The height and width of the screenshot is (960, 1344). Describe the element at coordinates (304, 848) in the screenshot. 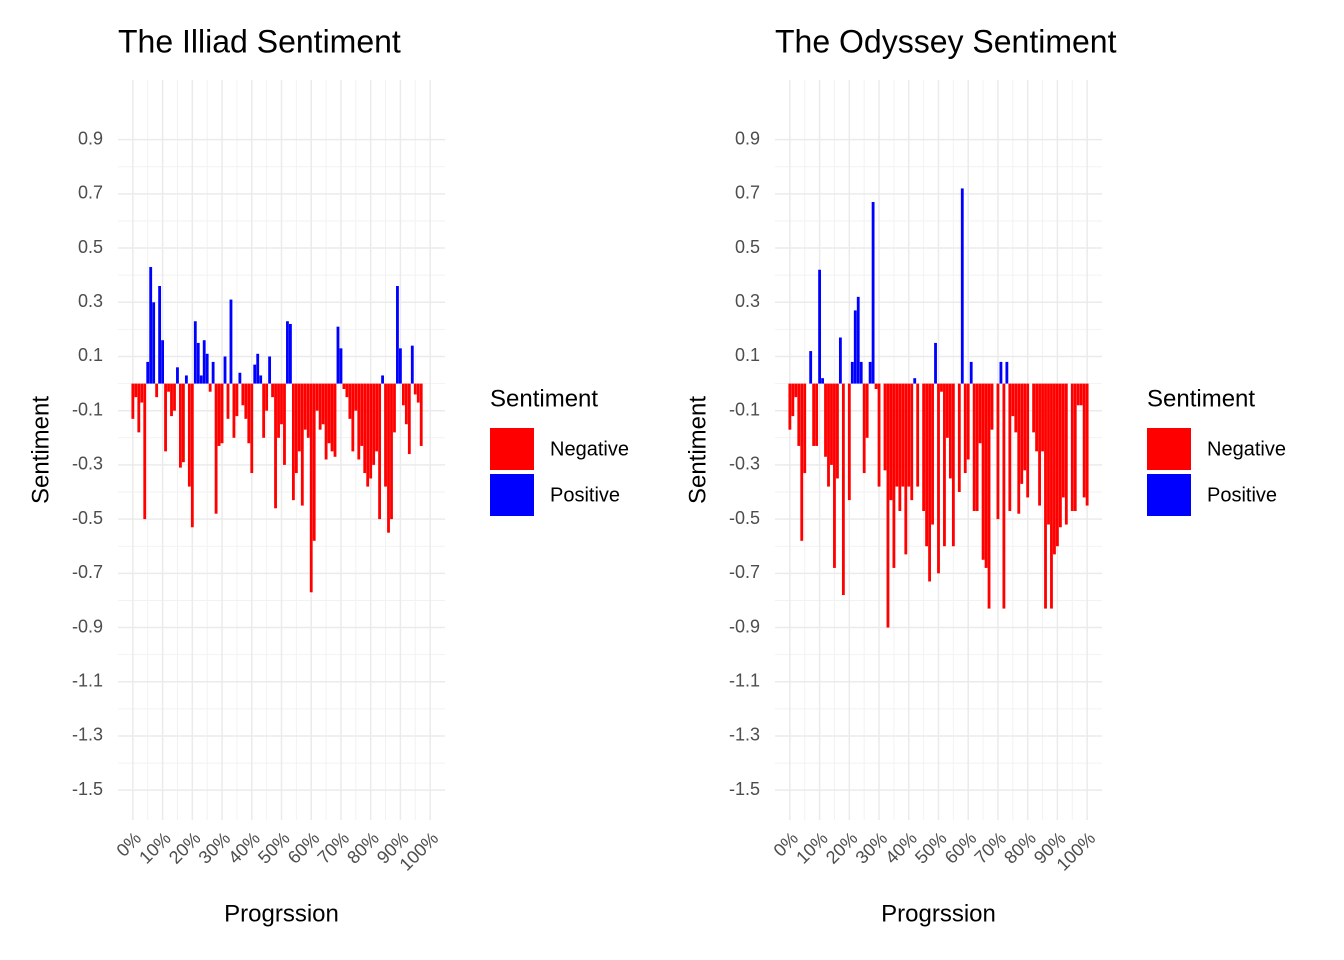

I see `x-tick-label: 60%` at that location.